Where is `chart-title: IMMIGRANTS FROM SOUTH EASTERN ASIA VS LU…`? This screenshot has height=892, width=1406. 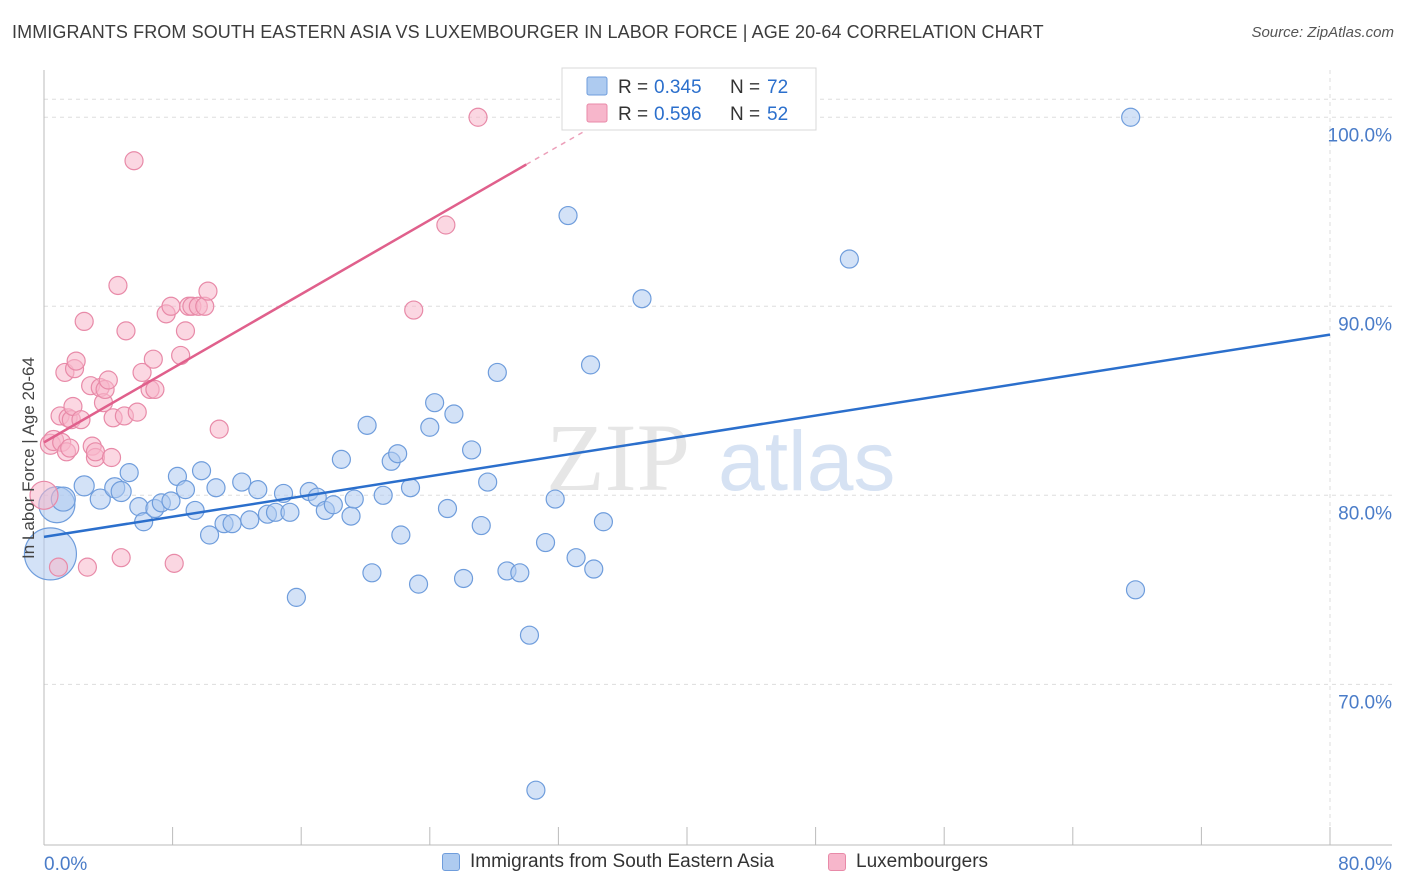 chart-title: IMMIGRANTS FROM SOUTH EASTERN ASIA VS LU… is located at coordinates (528, 32).